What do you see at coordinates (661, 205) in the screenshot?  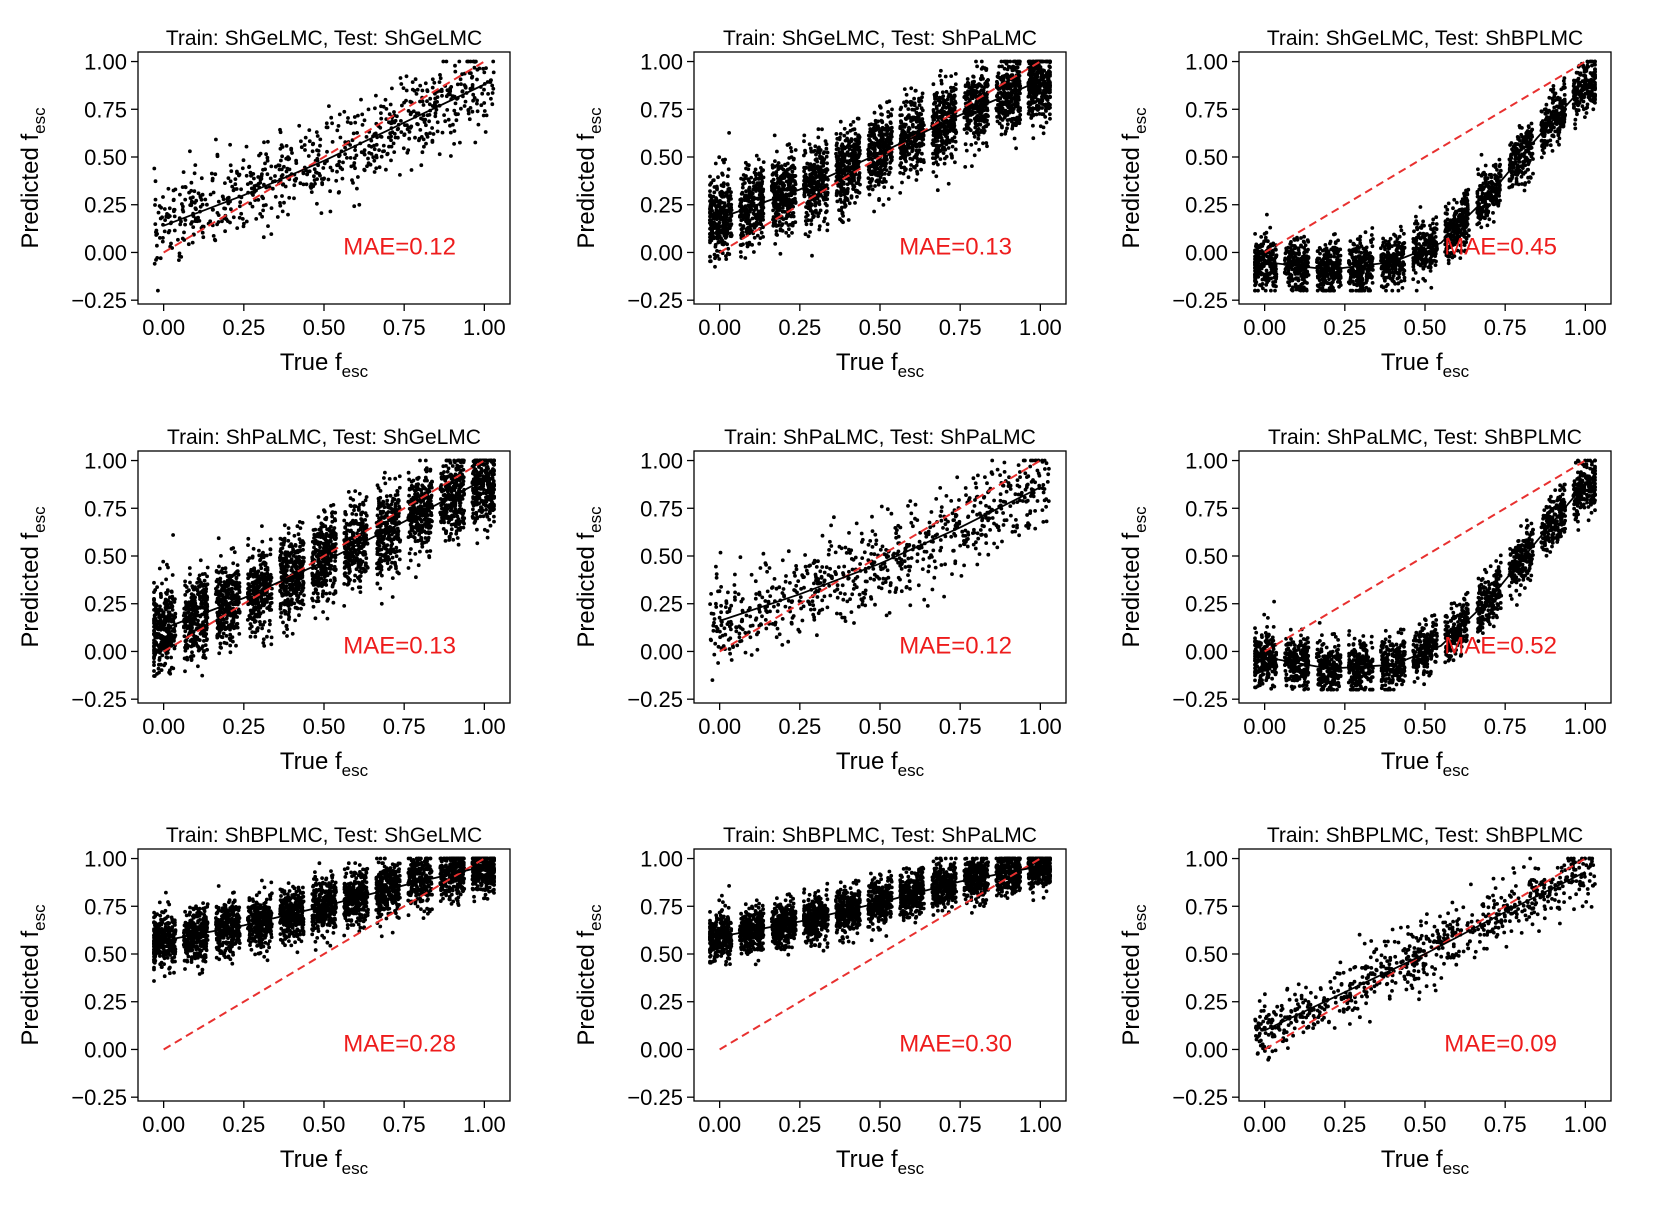 I see `y-tick-label: 0.25` at bounding box center [661, 205].